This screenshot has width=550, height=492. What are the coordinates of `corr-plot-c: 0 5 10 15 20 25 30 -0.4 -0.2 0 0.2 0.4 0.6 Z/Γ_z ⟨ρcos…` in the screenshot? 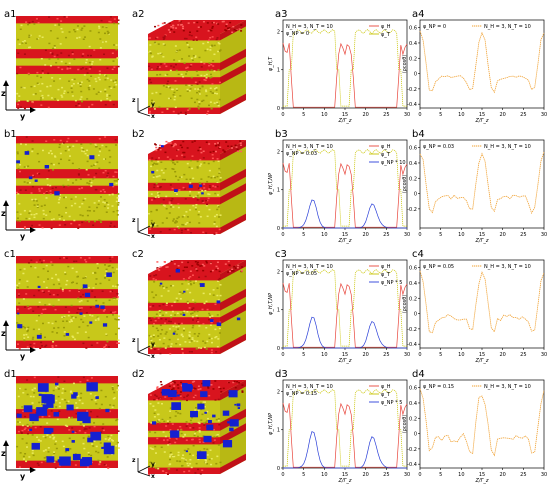 It's located at (474, 311).